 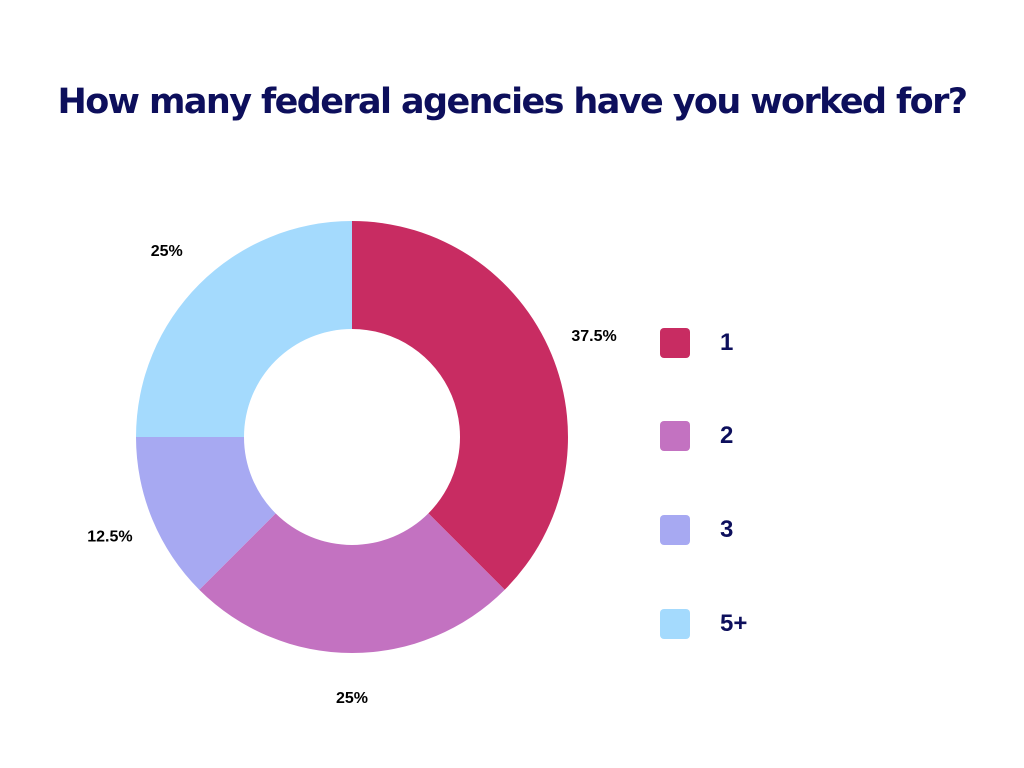 What do you see at coordinates (109, 536) in the screenshot?
I see `data-label-3: 12.5%` at bounding box center [109, 536].